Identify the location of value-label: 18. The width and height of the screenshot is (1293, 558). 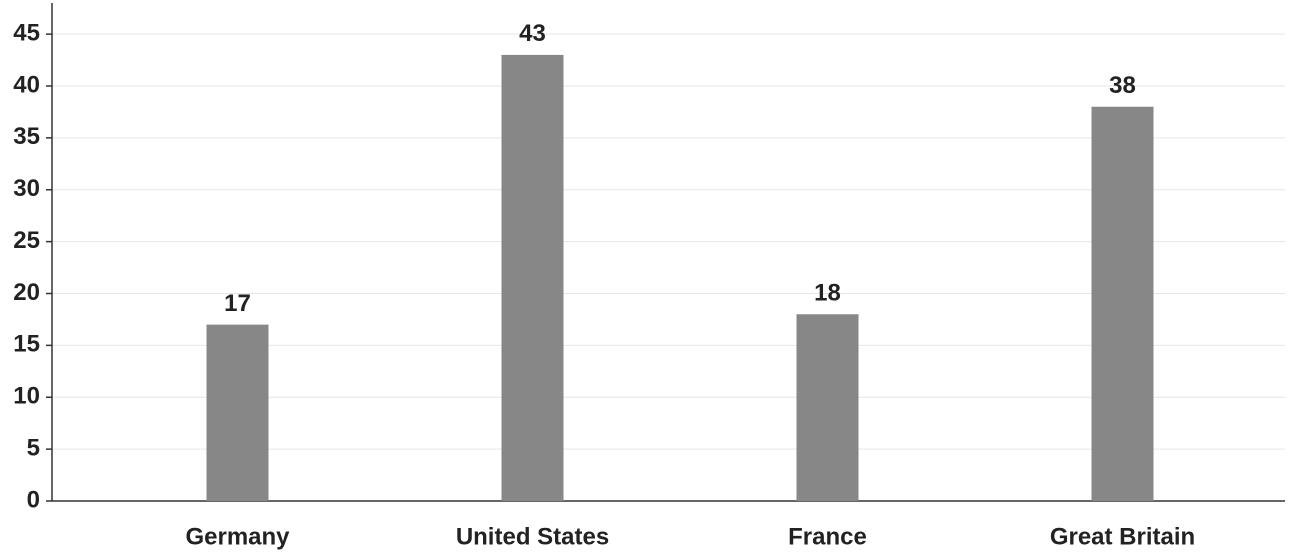
(827, 293).